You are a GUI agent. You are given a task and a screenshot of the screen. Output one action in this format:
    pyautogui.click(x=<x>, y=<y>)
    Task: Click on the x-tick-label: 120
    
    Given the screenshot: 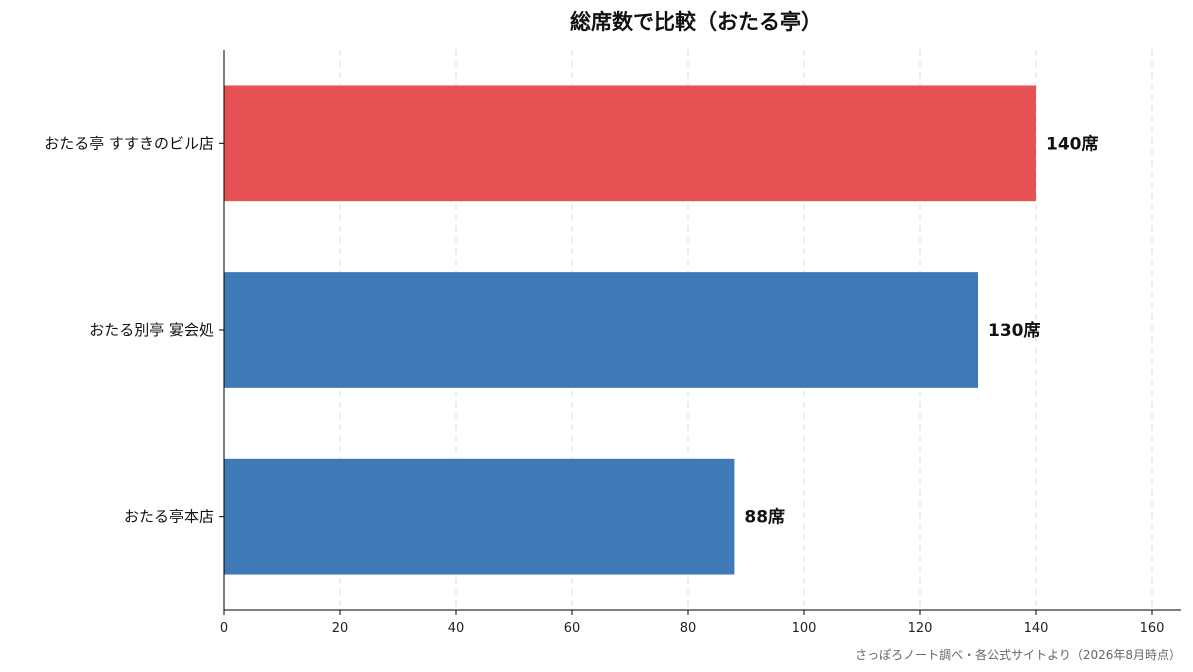 What is the action you would take?
    pyautogui.click(x=920, y=628)
    